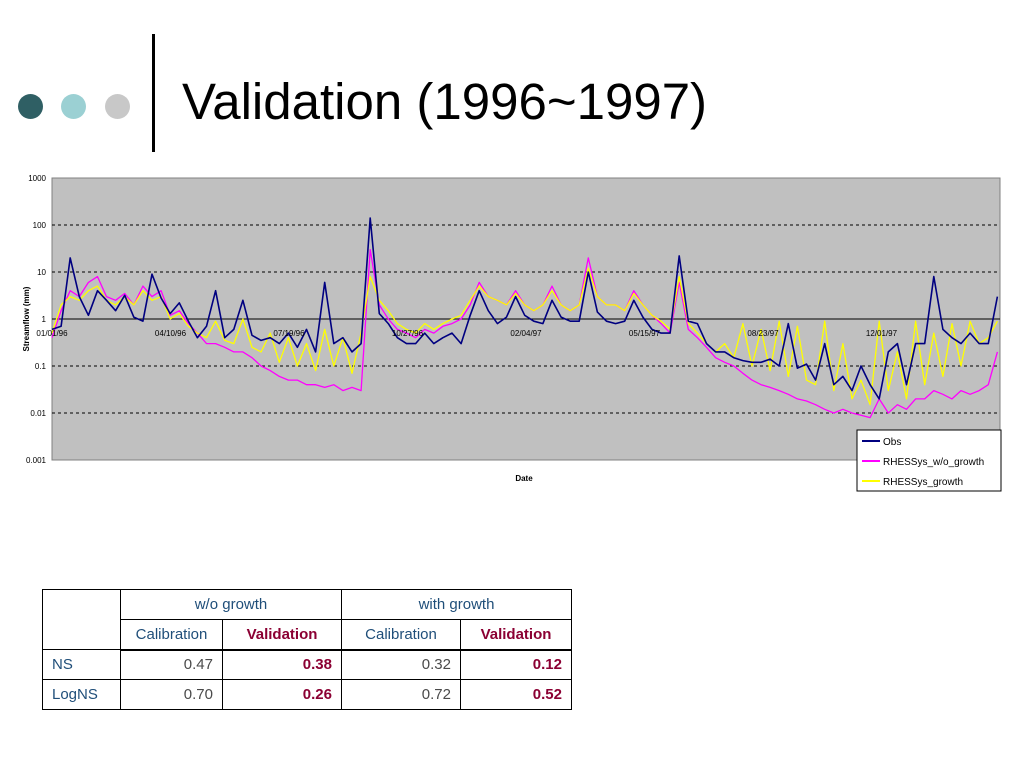 The width and height of the screenshot is (1024, 768). Describe the element at coordinates (37, 178) in the screenshot. I see `y-tick-label: 1000` at that location.